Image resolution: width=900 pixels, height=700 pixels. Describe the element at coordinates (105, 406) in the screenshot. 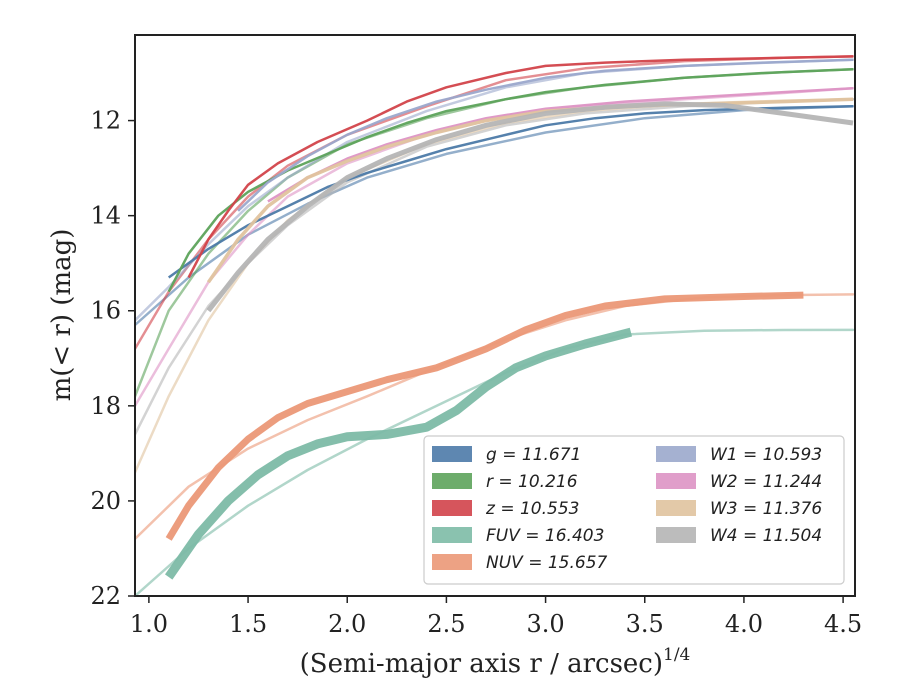

I see `y-tick-label: 18` at that location.